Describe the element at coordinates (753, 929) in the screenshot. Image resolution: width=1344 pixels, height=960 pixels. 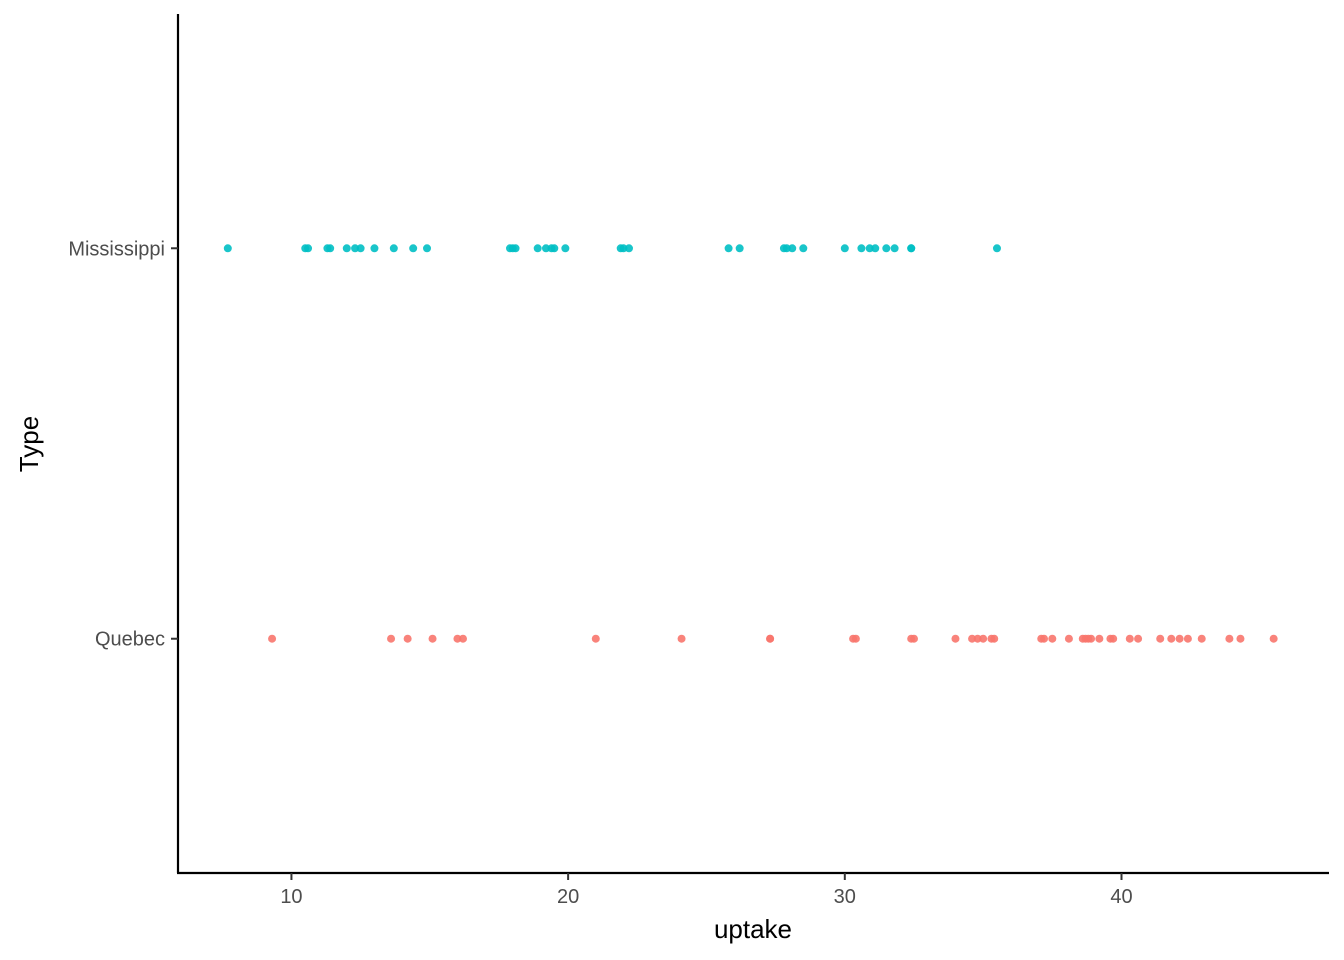
I see `x-axis-title: uptake` at that location.